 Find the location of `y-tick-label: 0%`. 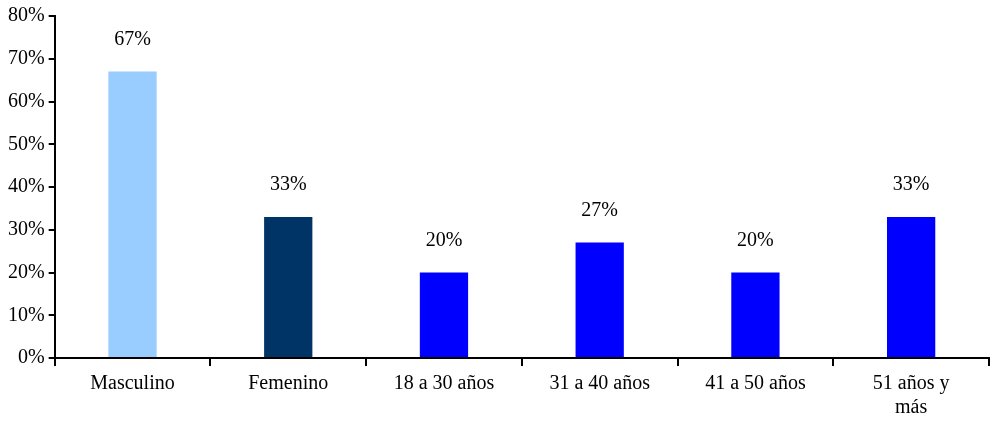

y-tick-label: 0% is located at coordinates (31, 356).